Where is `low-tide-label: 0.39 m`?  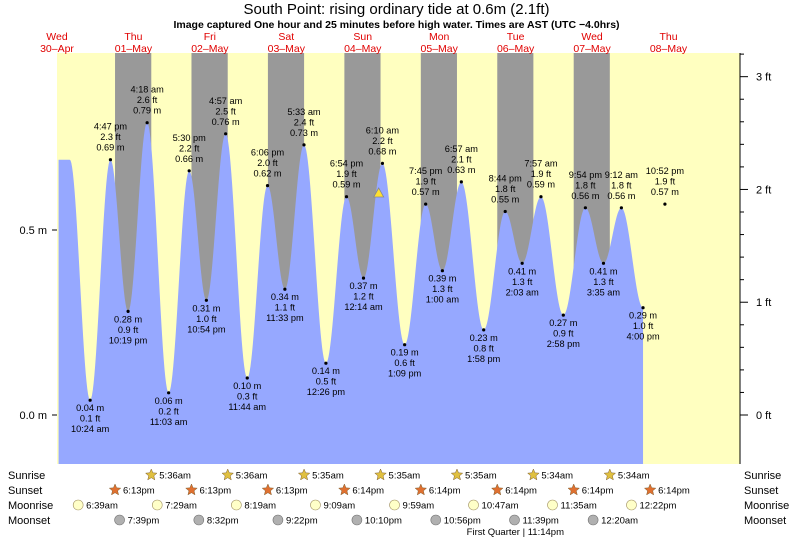 low-tide-label: 0.39 m is located at coordinates (442, 279).